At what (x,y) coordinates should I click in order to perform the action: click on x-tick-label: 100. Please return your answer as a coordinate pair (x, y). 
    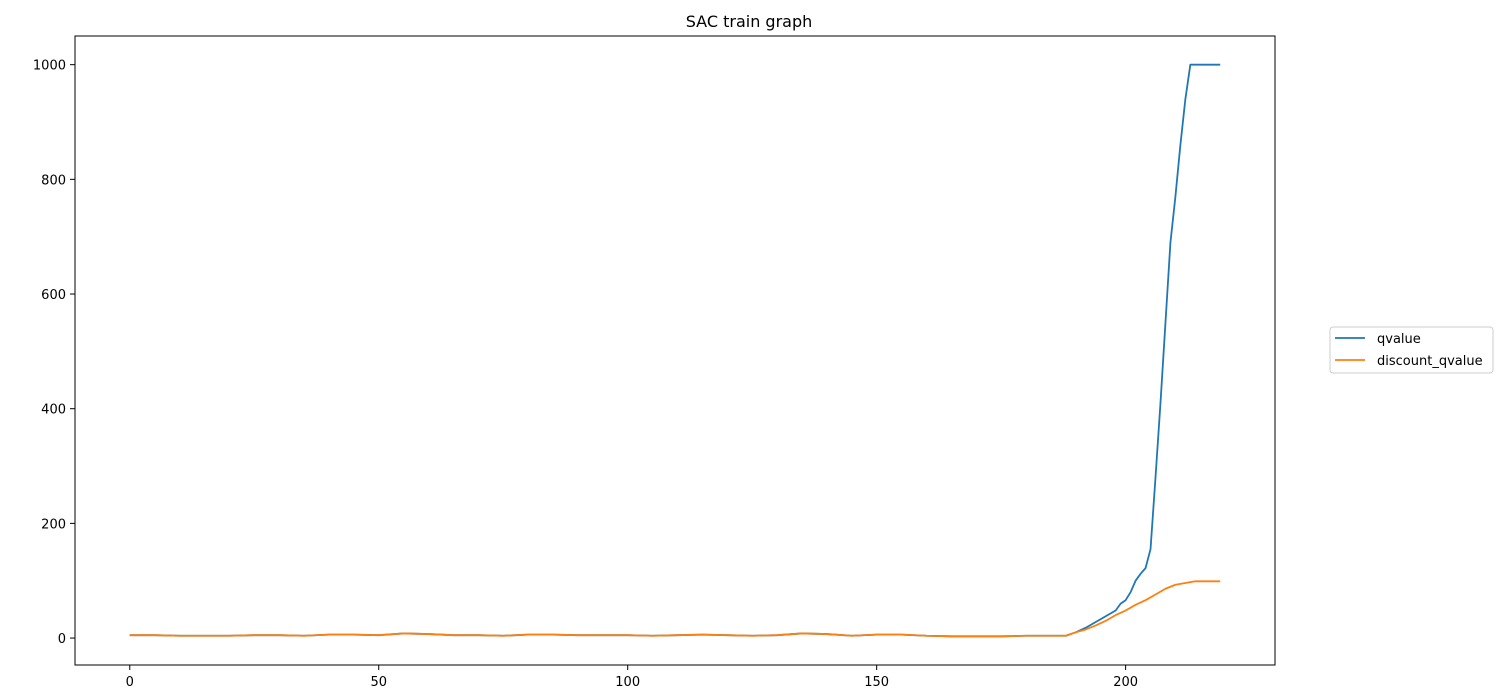
    Looking at the image, I should click on (627, 682).